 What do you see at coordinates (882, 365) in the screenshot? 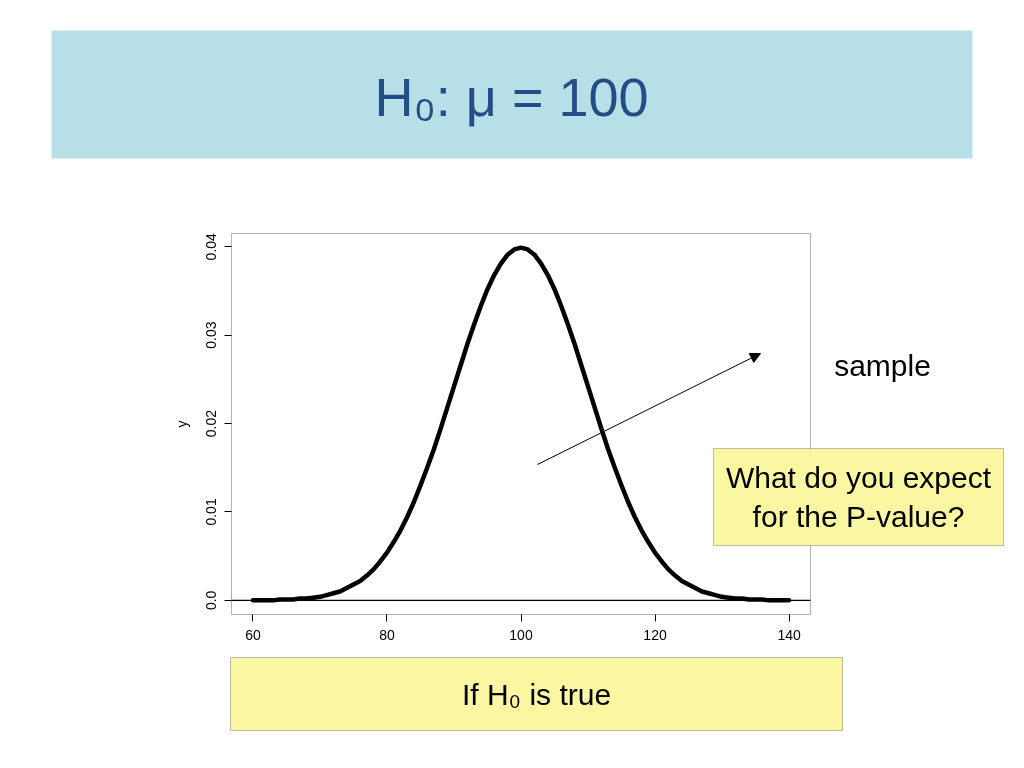
I see `text: sample` at bounding box center [882, 365].